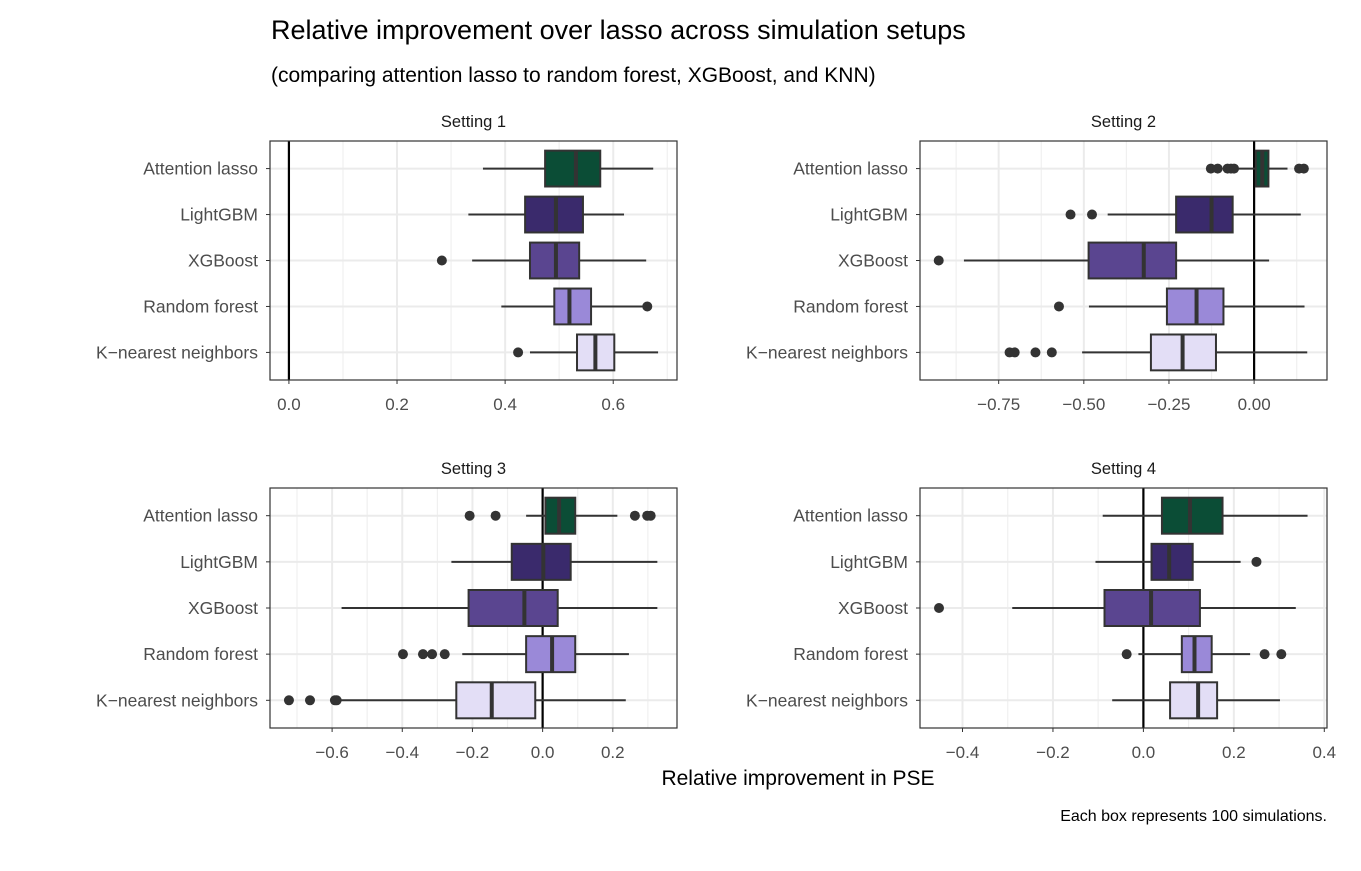 This screenshot has width=1361, height=871. What do you see at coordinates (332, 752) in the screenshot?
I see `x-tick-label: −0.6` at bounding box center [332, 752].